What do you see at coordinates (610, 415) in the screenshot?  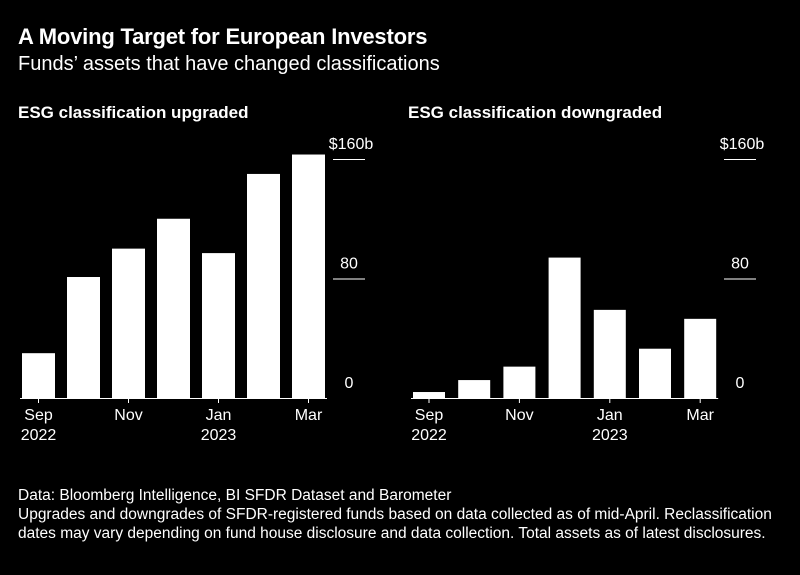 I see `downgraded-xtick-label-2: Jan` at bounding box center [610, 415].